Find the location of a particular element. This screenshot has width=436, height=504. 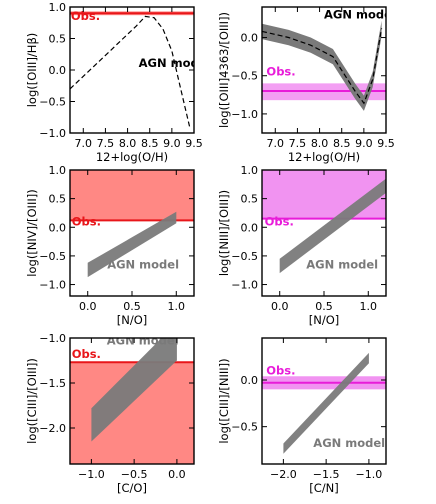

x-axis-label: [C/N] is located at coordinates (323, 488).